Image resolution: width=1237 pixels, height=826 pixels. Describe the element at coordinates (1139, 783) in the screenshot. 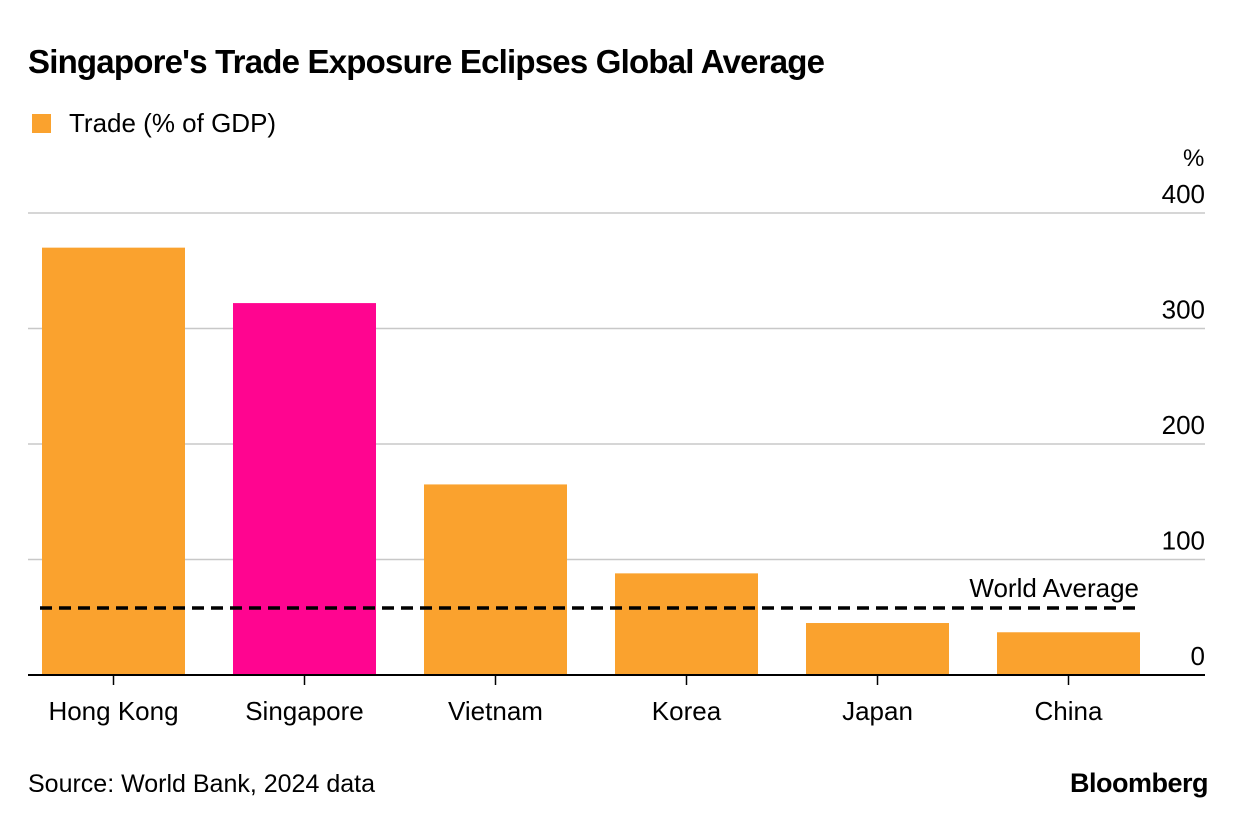

I see `brand-logo: Bloomberg` at that location.